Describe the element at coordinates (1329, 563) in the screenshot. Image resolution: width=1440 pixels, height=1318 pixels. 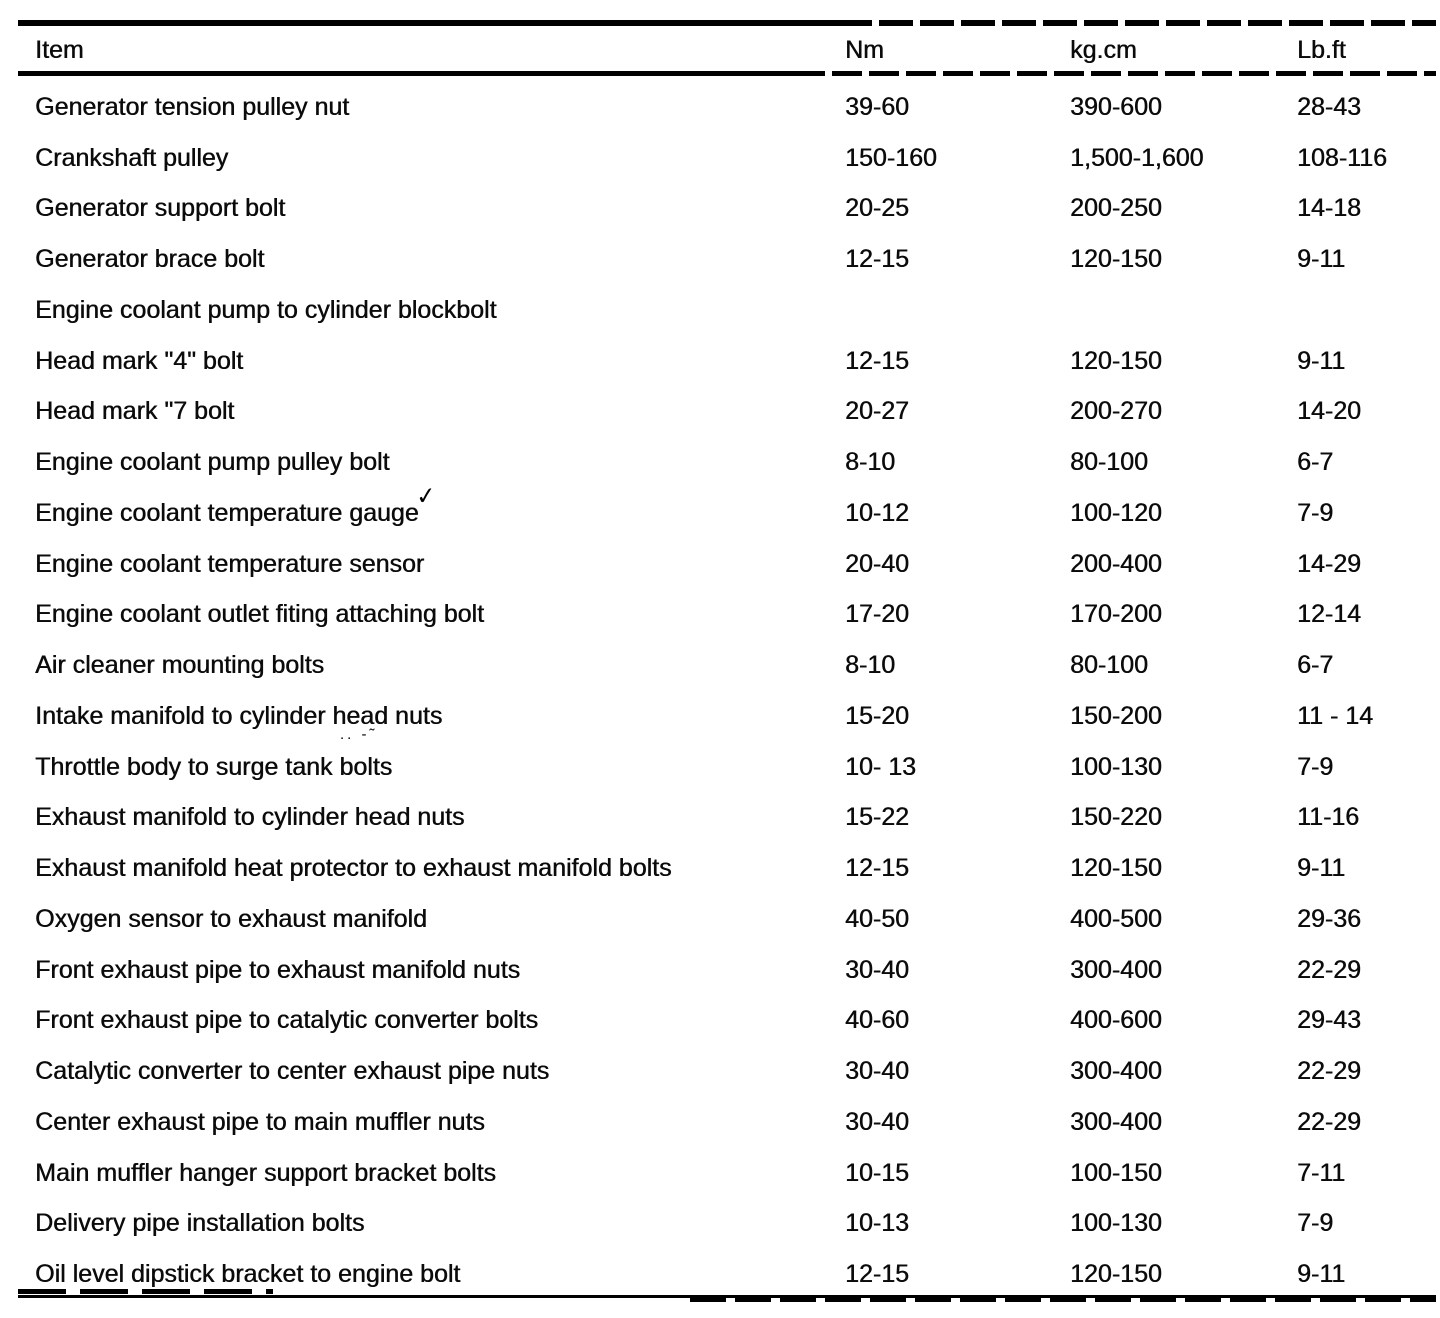
I see `table-cell-lbft: 14-29` at that location.